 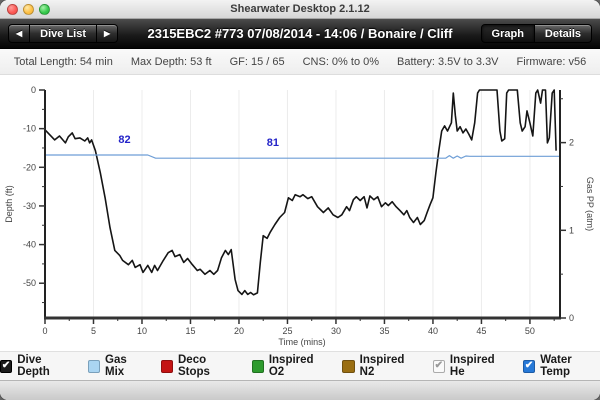 I want to click on legend-item-inspired-o2: Inspired O2, so click(x=289, y=366).